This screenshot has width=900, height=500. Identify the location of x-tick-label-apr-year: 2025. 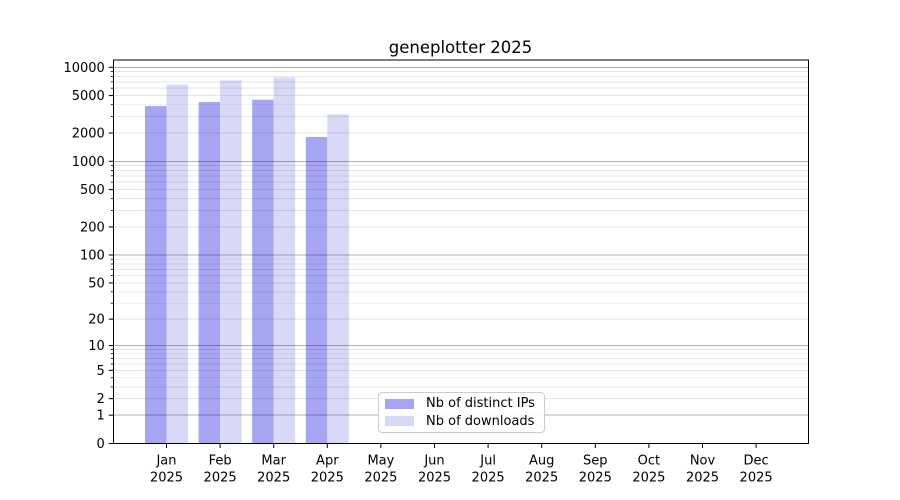
(327, 478).